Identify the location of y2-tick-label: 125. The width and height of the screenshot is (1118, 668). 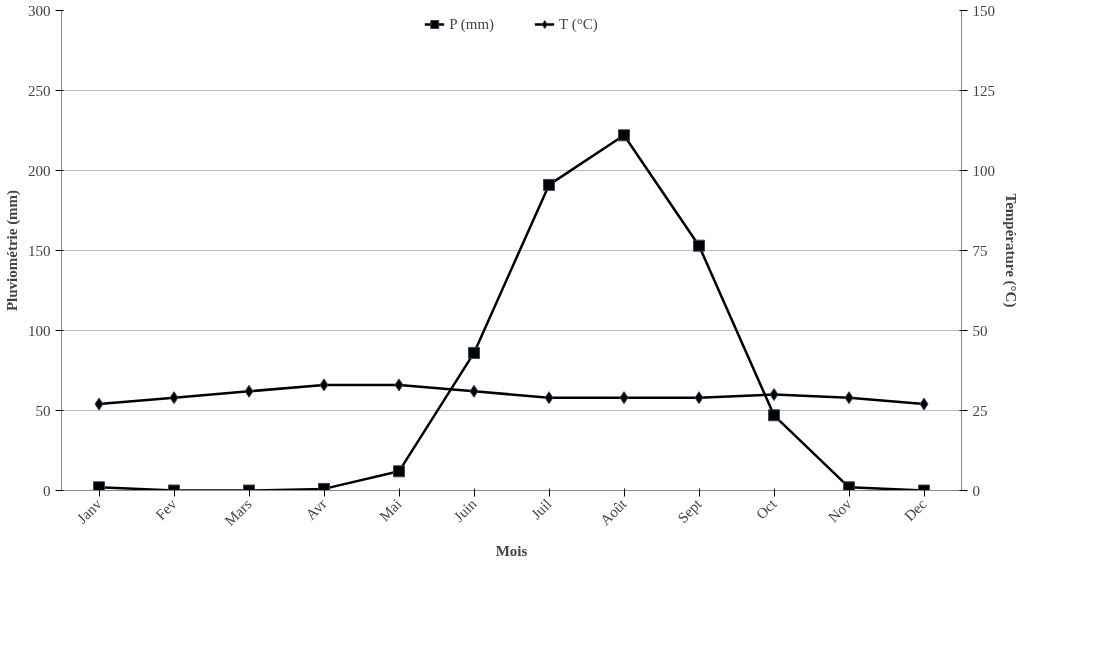
(983, 90).